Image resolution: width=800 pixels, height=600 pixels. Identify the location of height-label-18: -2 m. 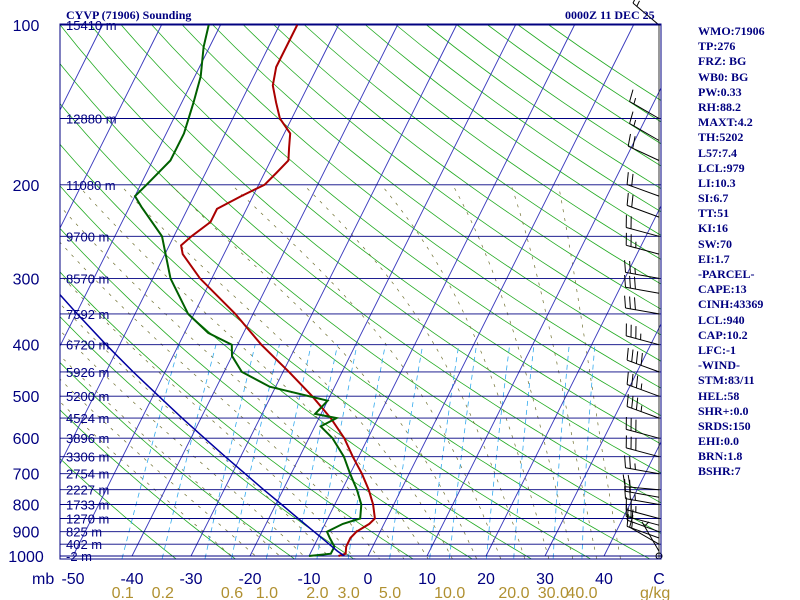
(79, 556).